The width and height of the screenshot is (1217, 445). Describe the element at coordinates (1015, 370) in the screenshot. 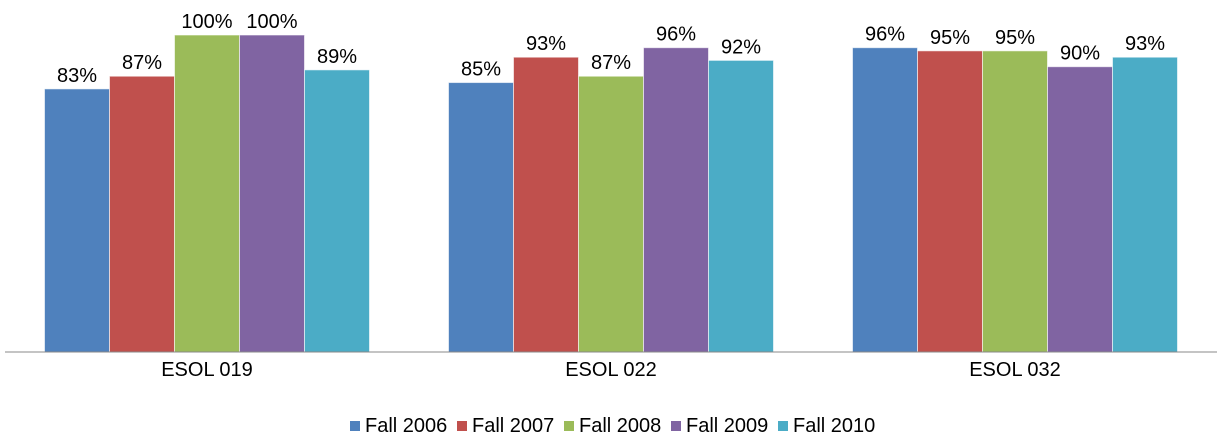

I see `x-tick-label: ESOL 032` at that location.